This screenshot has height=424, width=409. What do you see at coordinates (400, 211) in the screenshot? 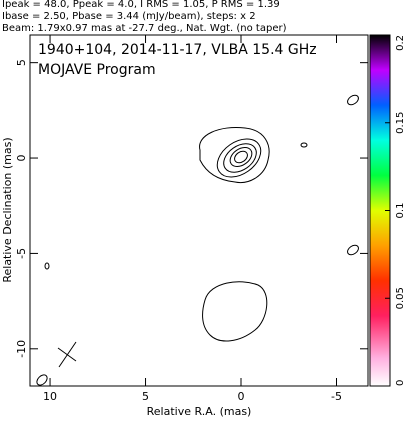
I see `colorbar-tick-label: 0.1` at bounding box center [400, 211].